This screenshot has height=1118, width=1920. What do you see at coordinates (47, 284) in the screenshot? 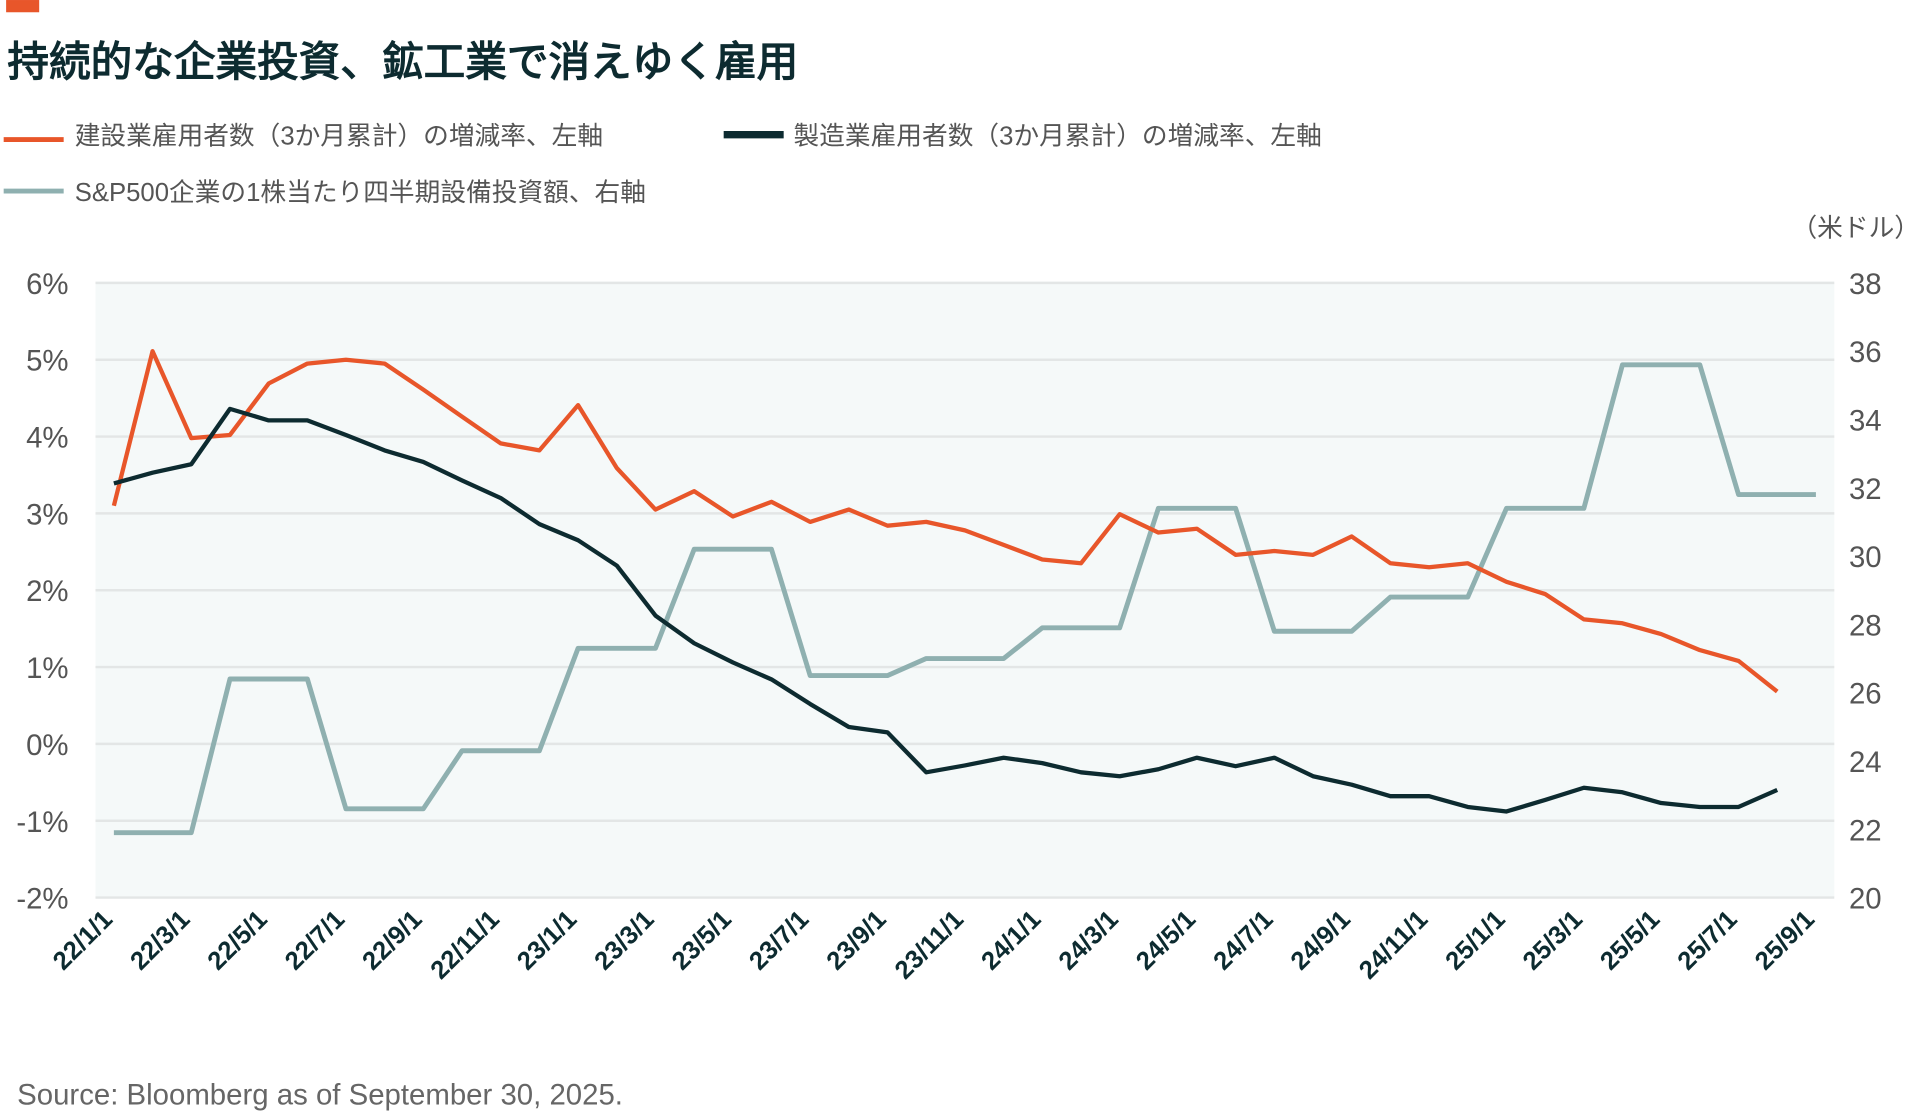
I see `left-tick-label: 6%` at bounding box center [47, 284].